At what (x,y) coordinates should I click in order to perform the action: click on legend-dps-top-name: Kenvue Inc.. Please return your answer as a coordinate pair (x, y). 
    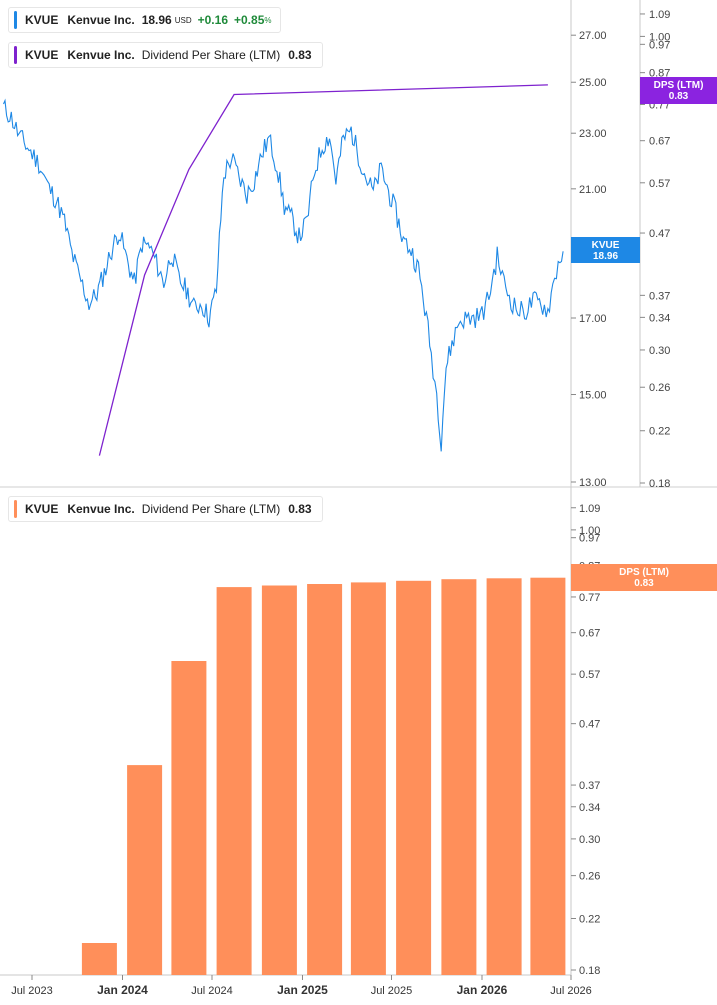
    Looking at the image, I should click on (101, 55).